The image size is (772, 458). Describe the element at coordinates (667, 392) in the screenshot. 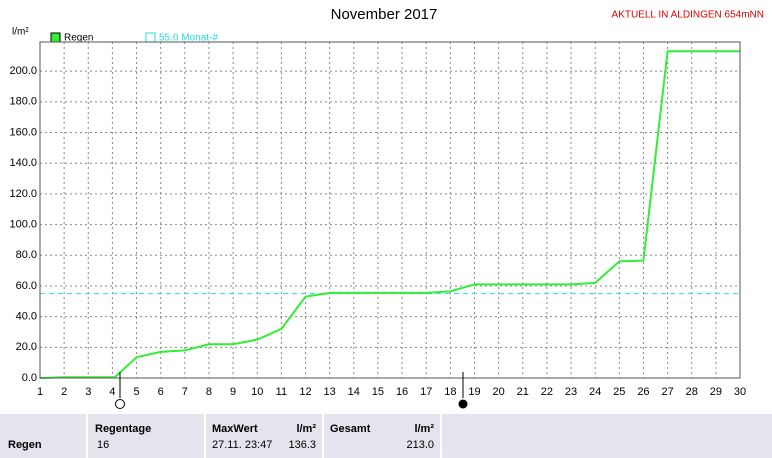

I see `x-tick-label: 27` at that location.